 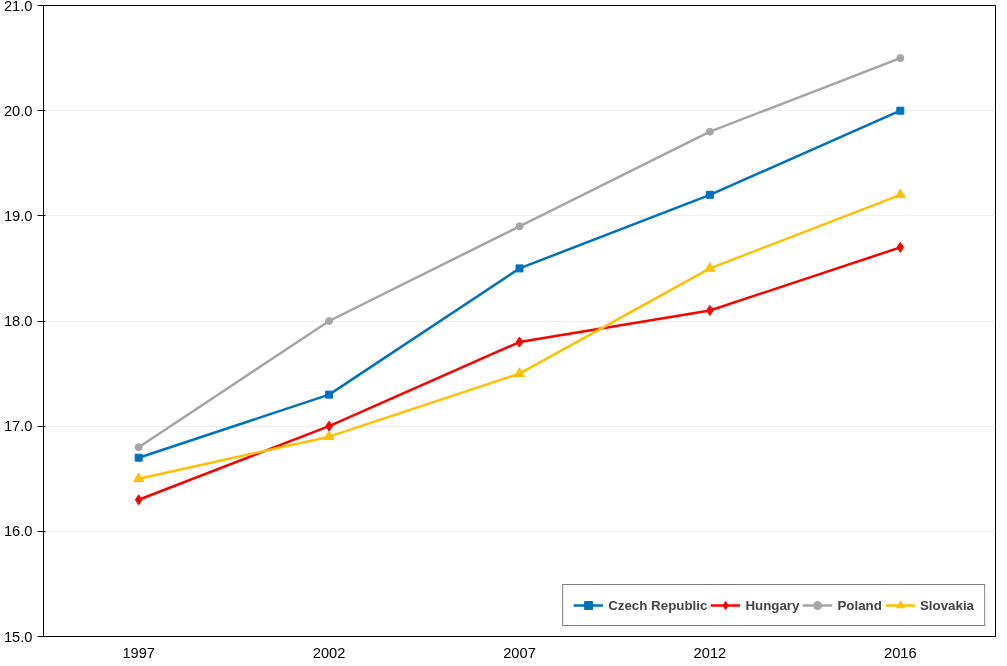 I want to click on y-tick-label: 18.0, so click(x=18, y=321).